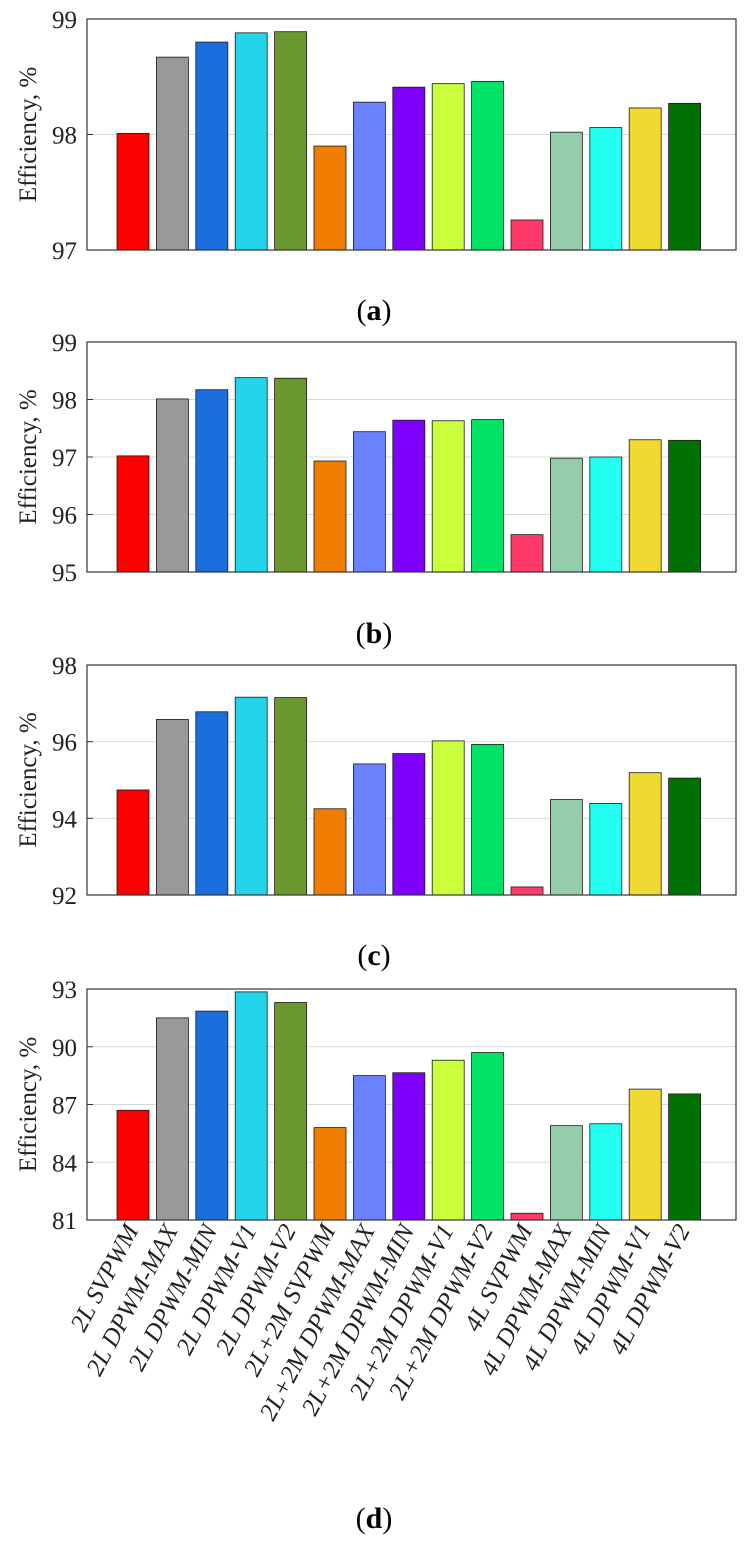 This screenshot has width=749, height=1543. I want to click on panel-label: (b), so click(374, 633).